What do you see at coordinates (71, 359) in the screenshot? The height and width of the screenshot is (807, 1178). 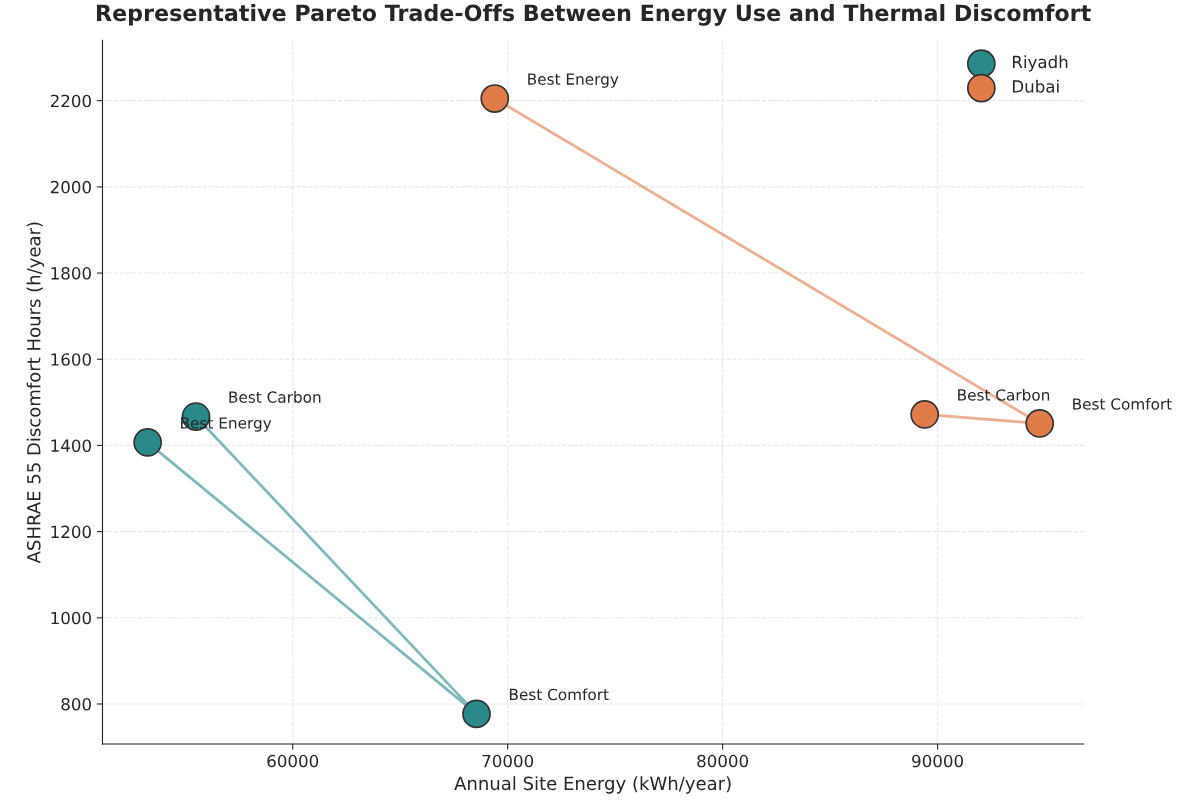 I see `y-tick-label: 1600` at bounding box center [71, 359].